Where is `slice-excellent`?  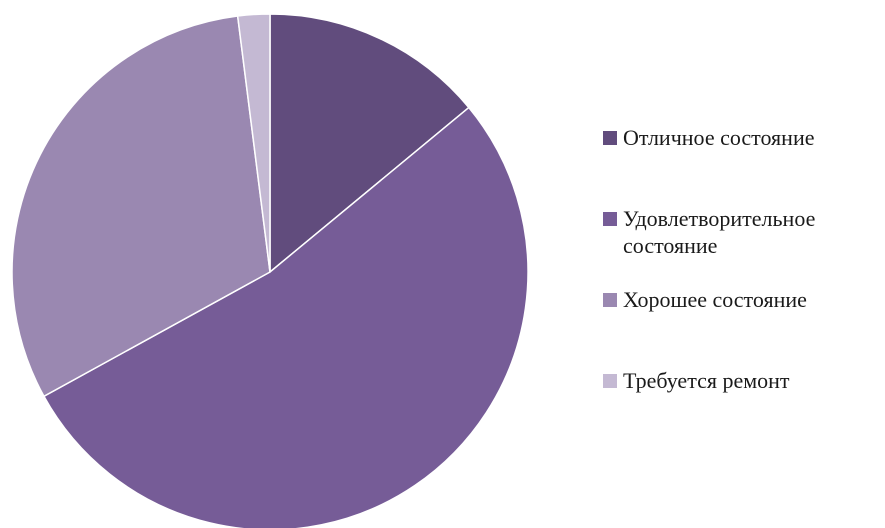 slice-excellent is located at coordinates (369, 143).